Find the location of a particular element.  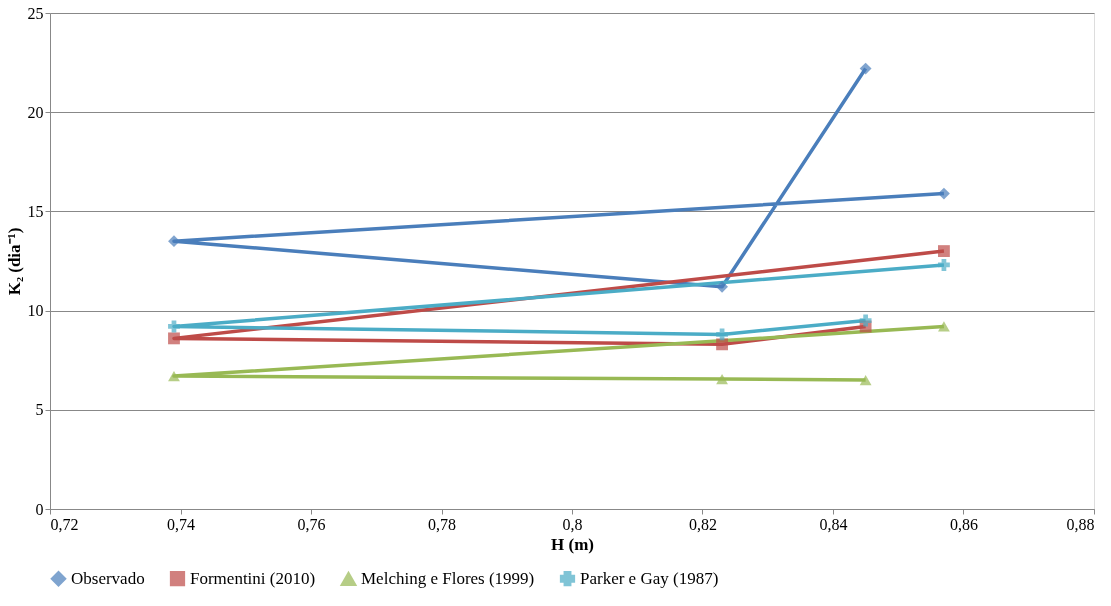

y-tick-label: 25 is located at coordinates (35, 13).